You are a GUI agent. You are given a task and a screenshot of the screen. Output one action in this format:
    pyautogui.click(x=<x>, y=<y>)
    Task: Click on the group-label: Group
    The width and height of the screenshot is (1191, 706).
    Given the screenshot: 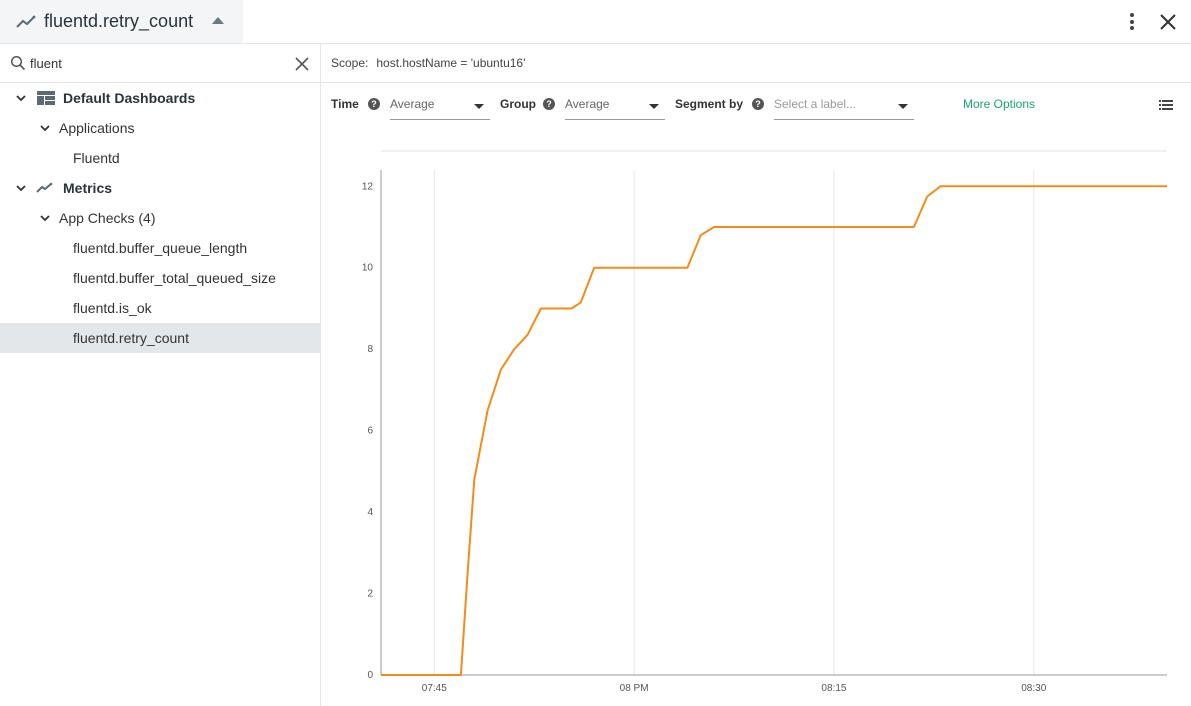 What is the action you would take?
    pyautogui.click(x=518, y=104)
    